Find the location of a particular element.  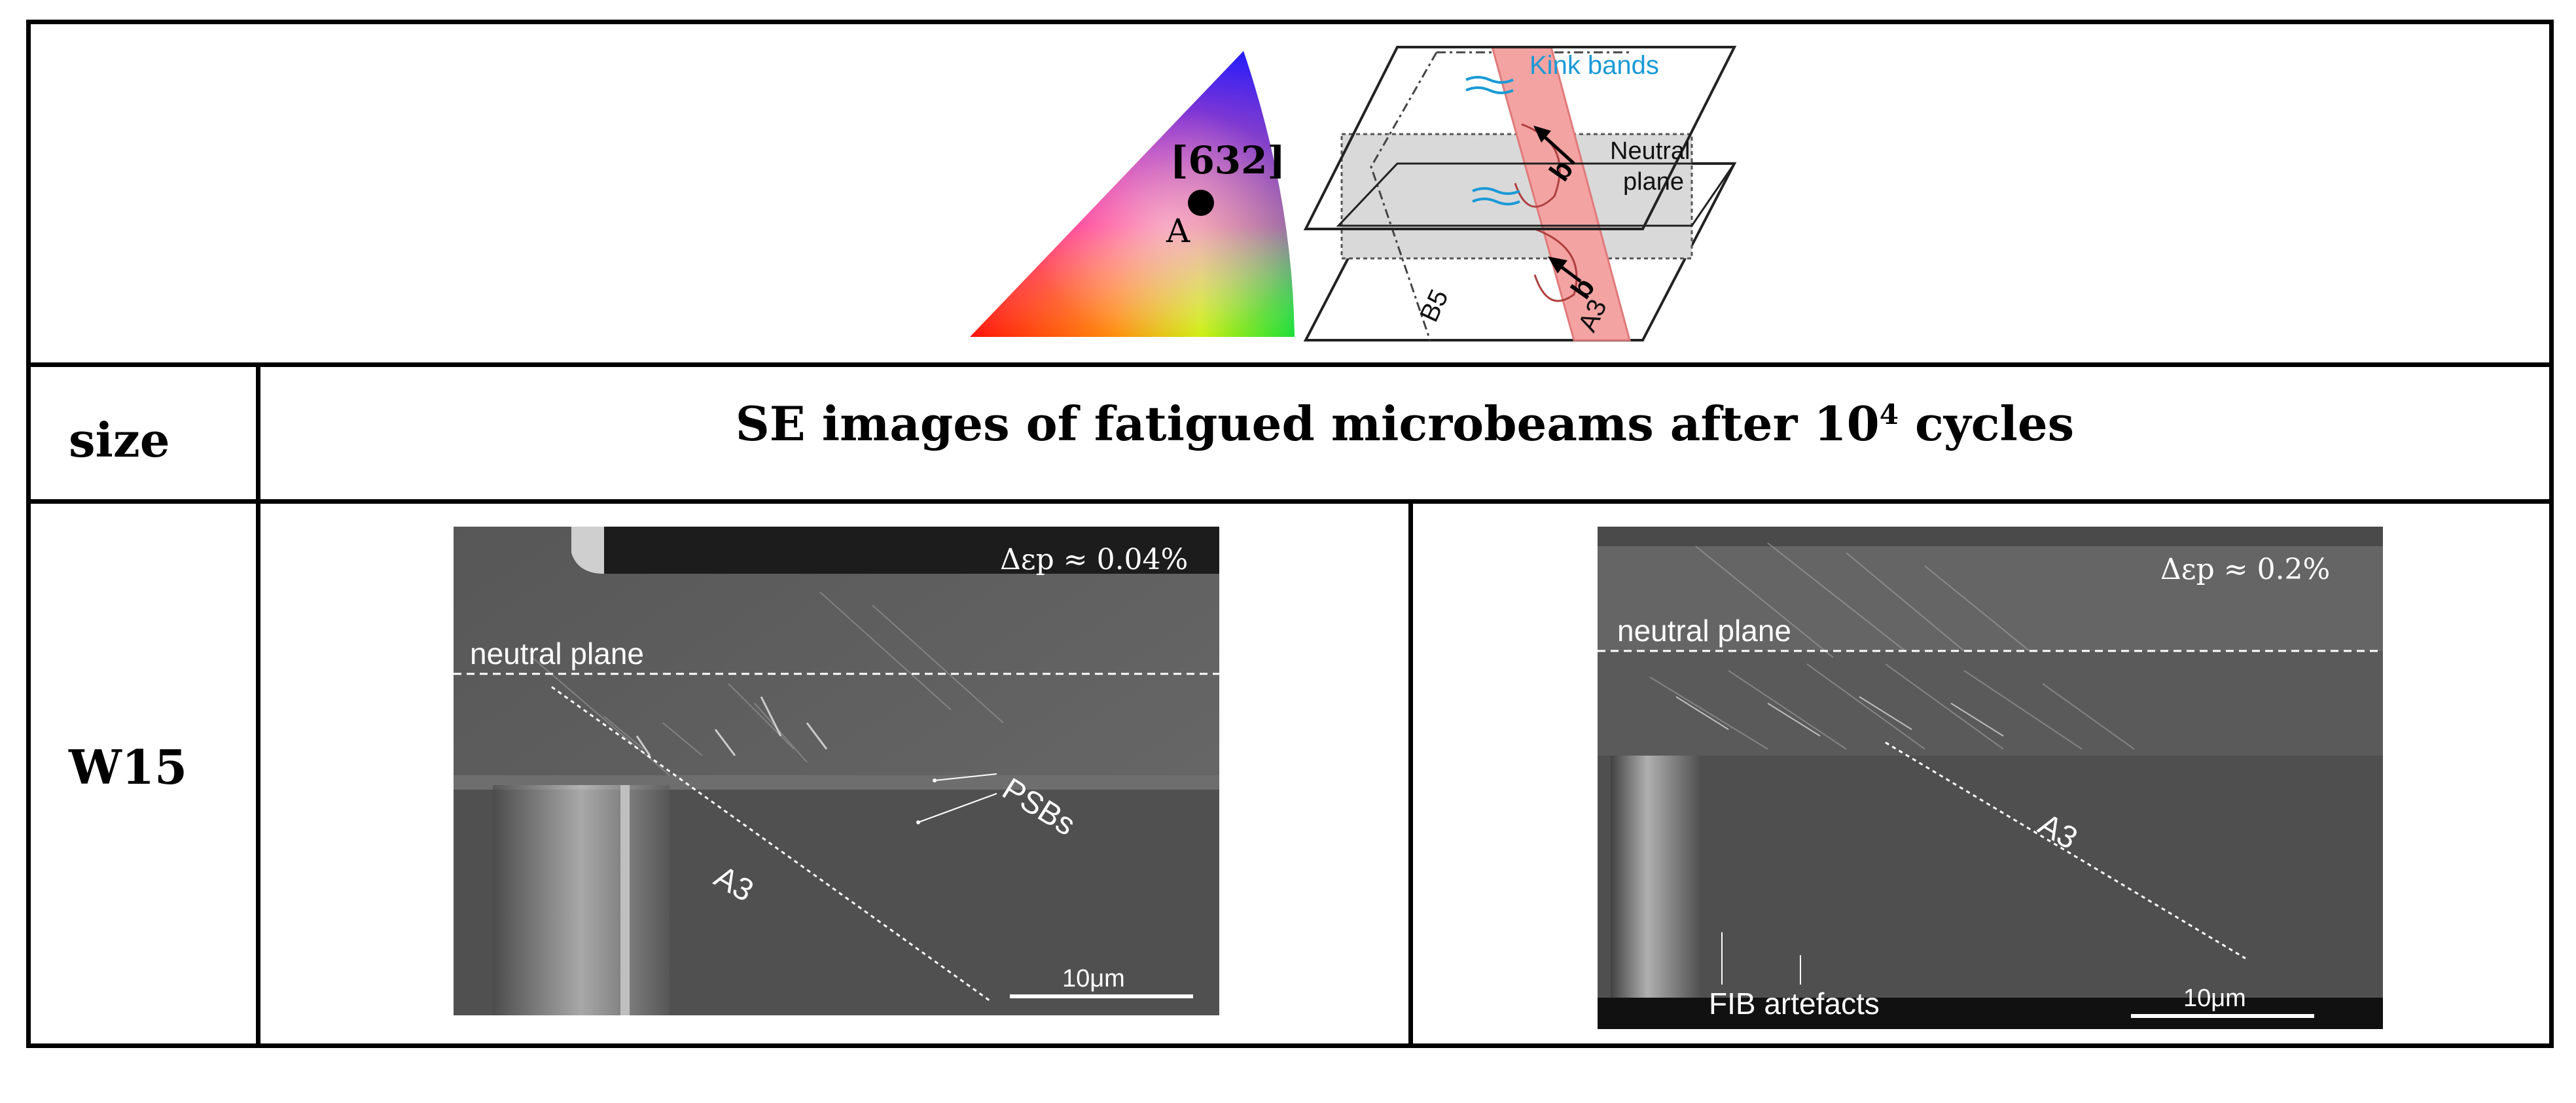

kink-bands-label: Kink bands is located at coordinates (1594, 65).